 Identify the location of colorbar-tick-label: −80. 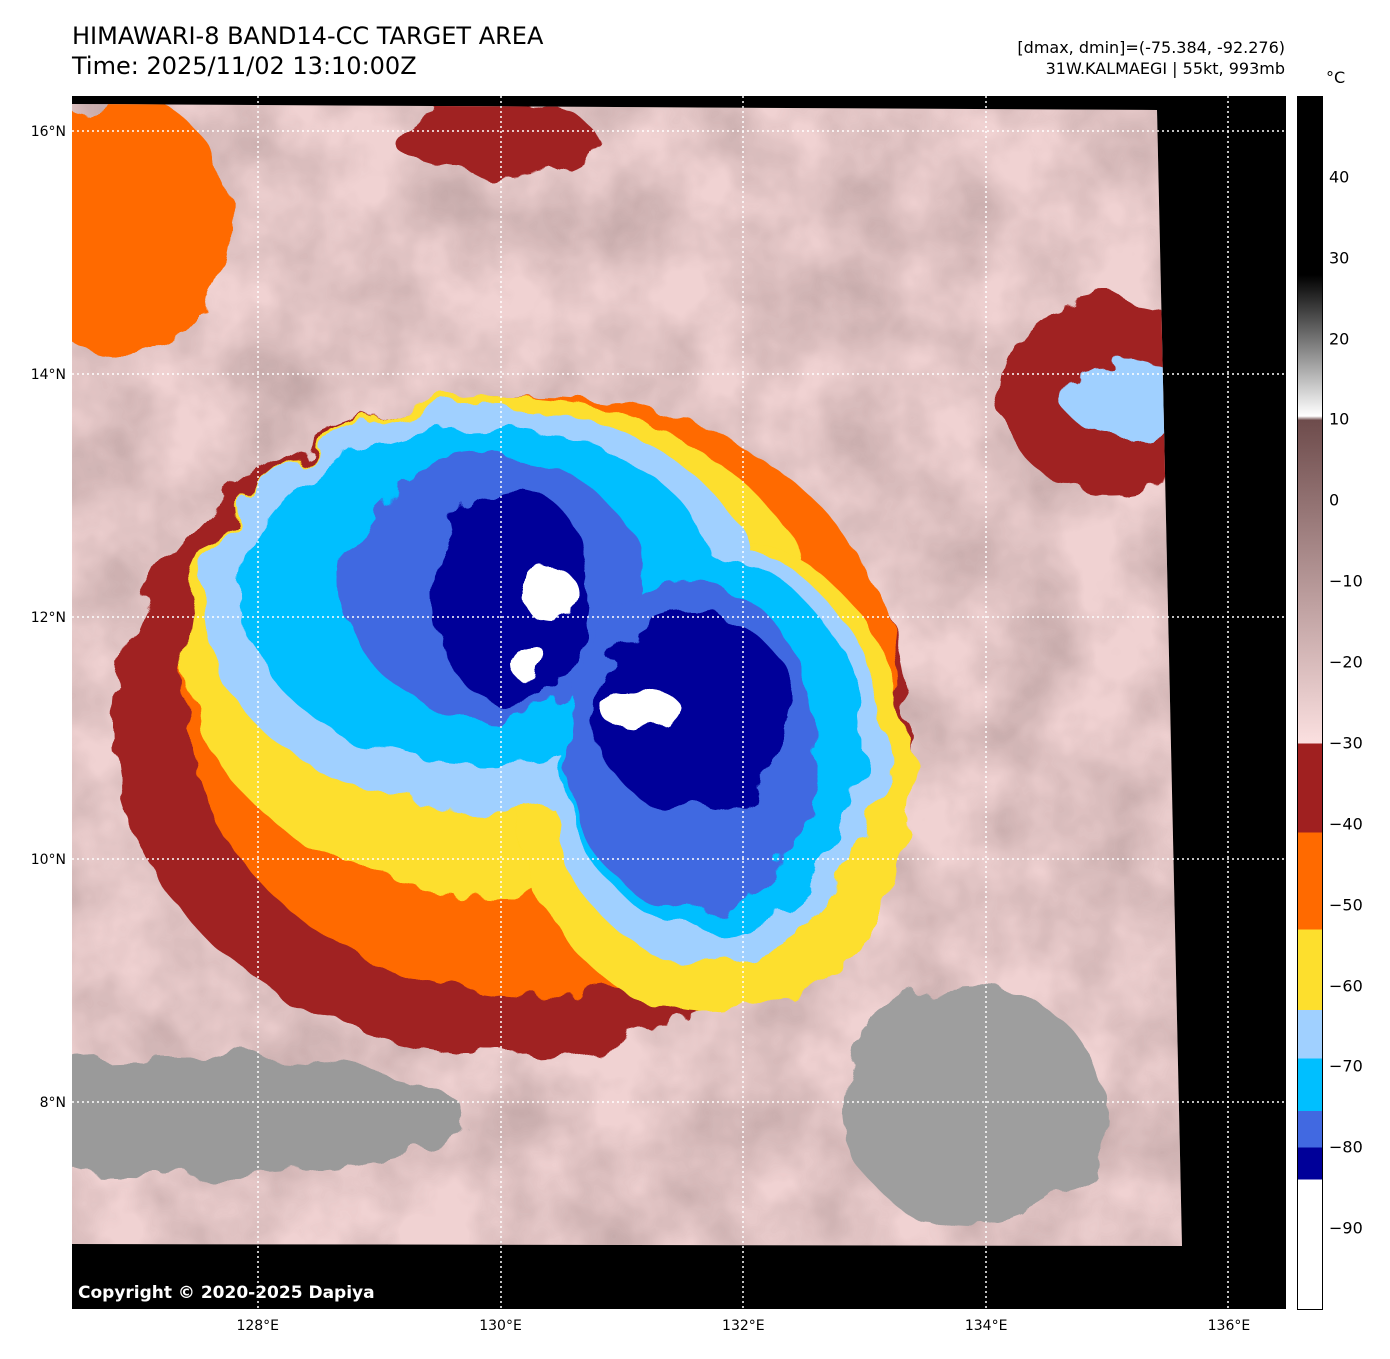
(1346, 1147).